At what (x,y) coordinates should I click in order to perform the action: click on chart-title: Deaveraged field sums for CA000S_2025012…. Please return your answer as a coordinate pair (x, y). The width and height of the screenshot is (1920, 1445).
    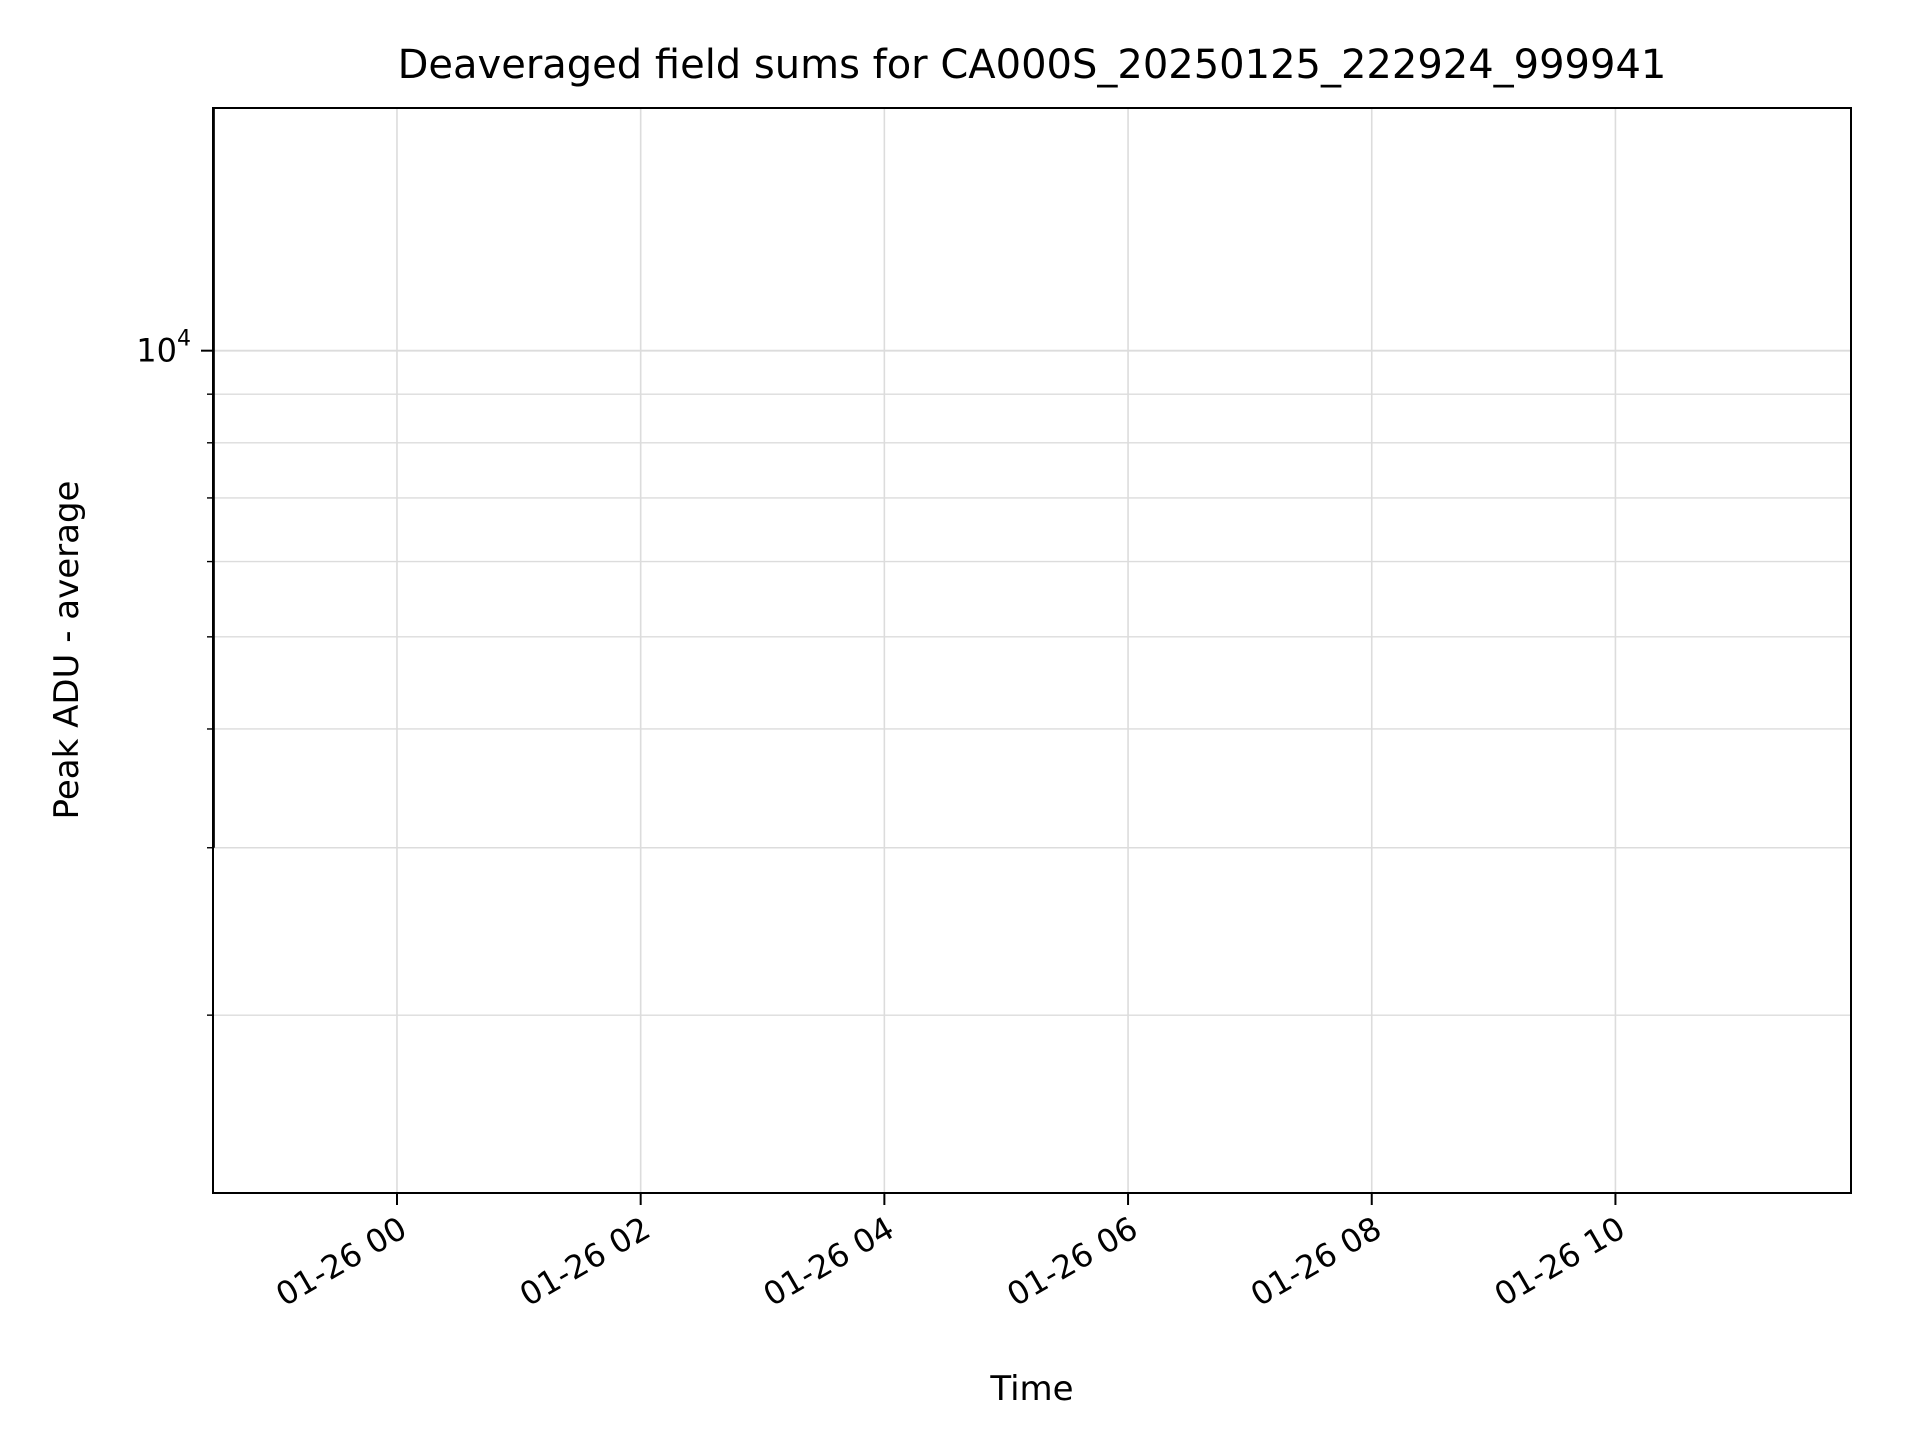
    Looking at the image, I should click on (1032, 65).